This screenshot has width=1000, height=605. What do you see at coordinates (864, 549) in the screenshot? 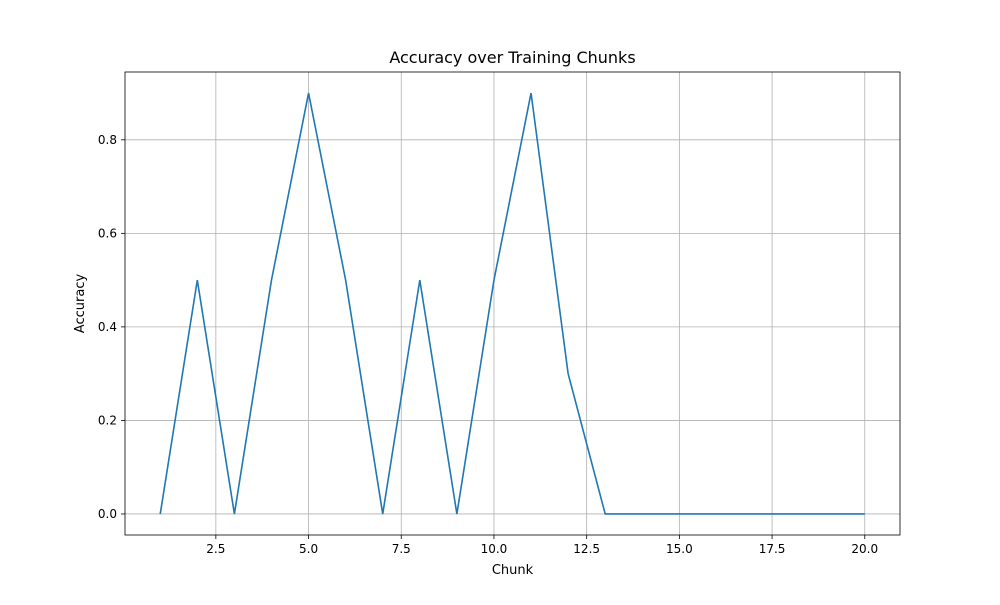
I see `x-tick-label: 20.0` at bounding box center [864, 549].